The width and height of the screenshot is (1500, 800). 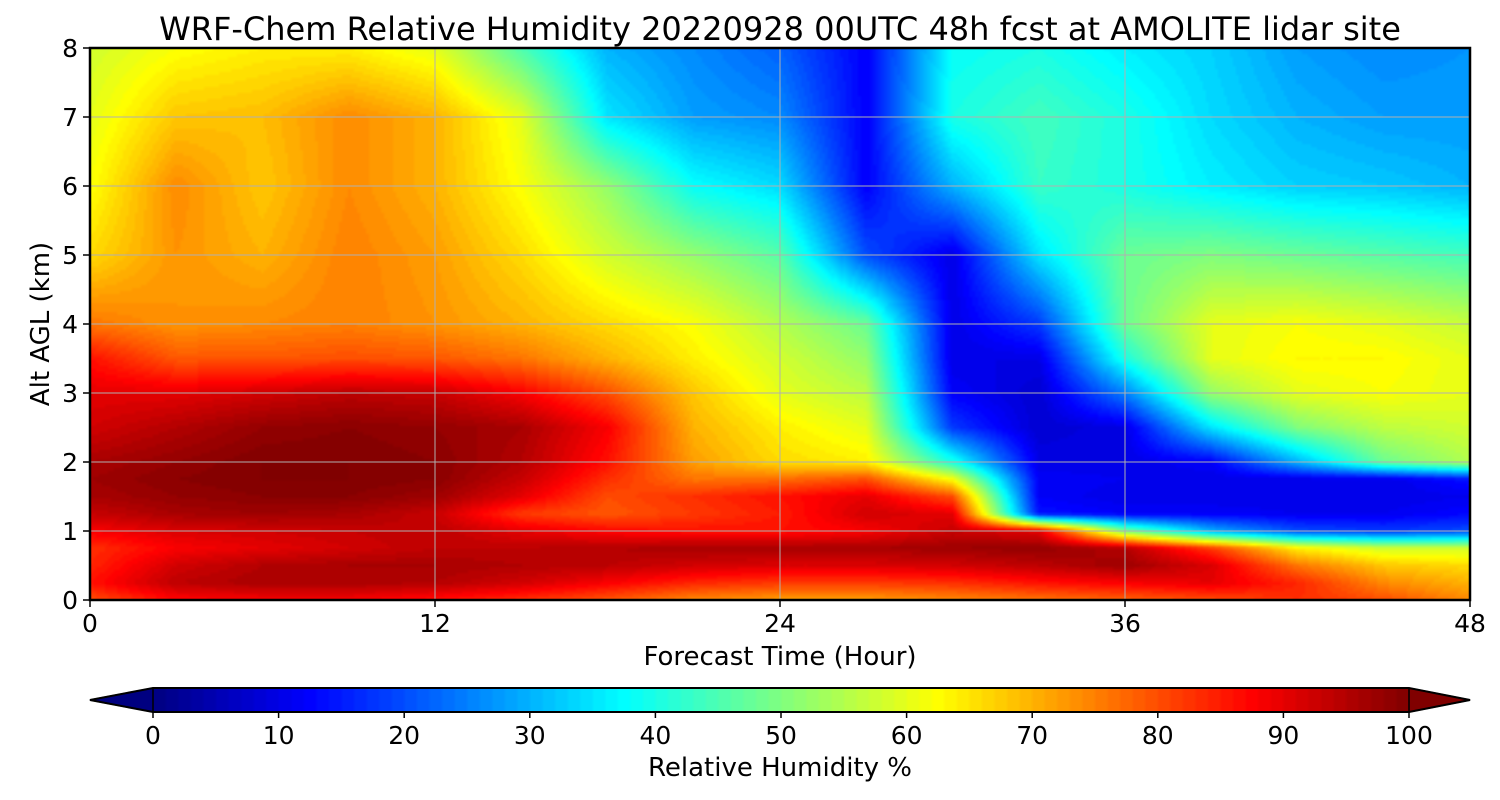 What do you see at coordinates (907, 735) in the screenshot?
I see `colorbar-tick-label: 60` at bounding box center [907, 735].